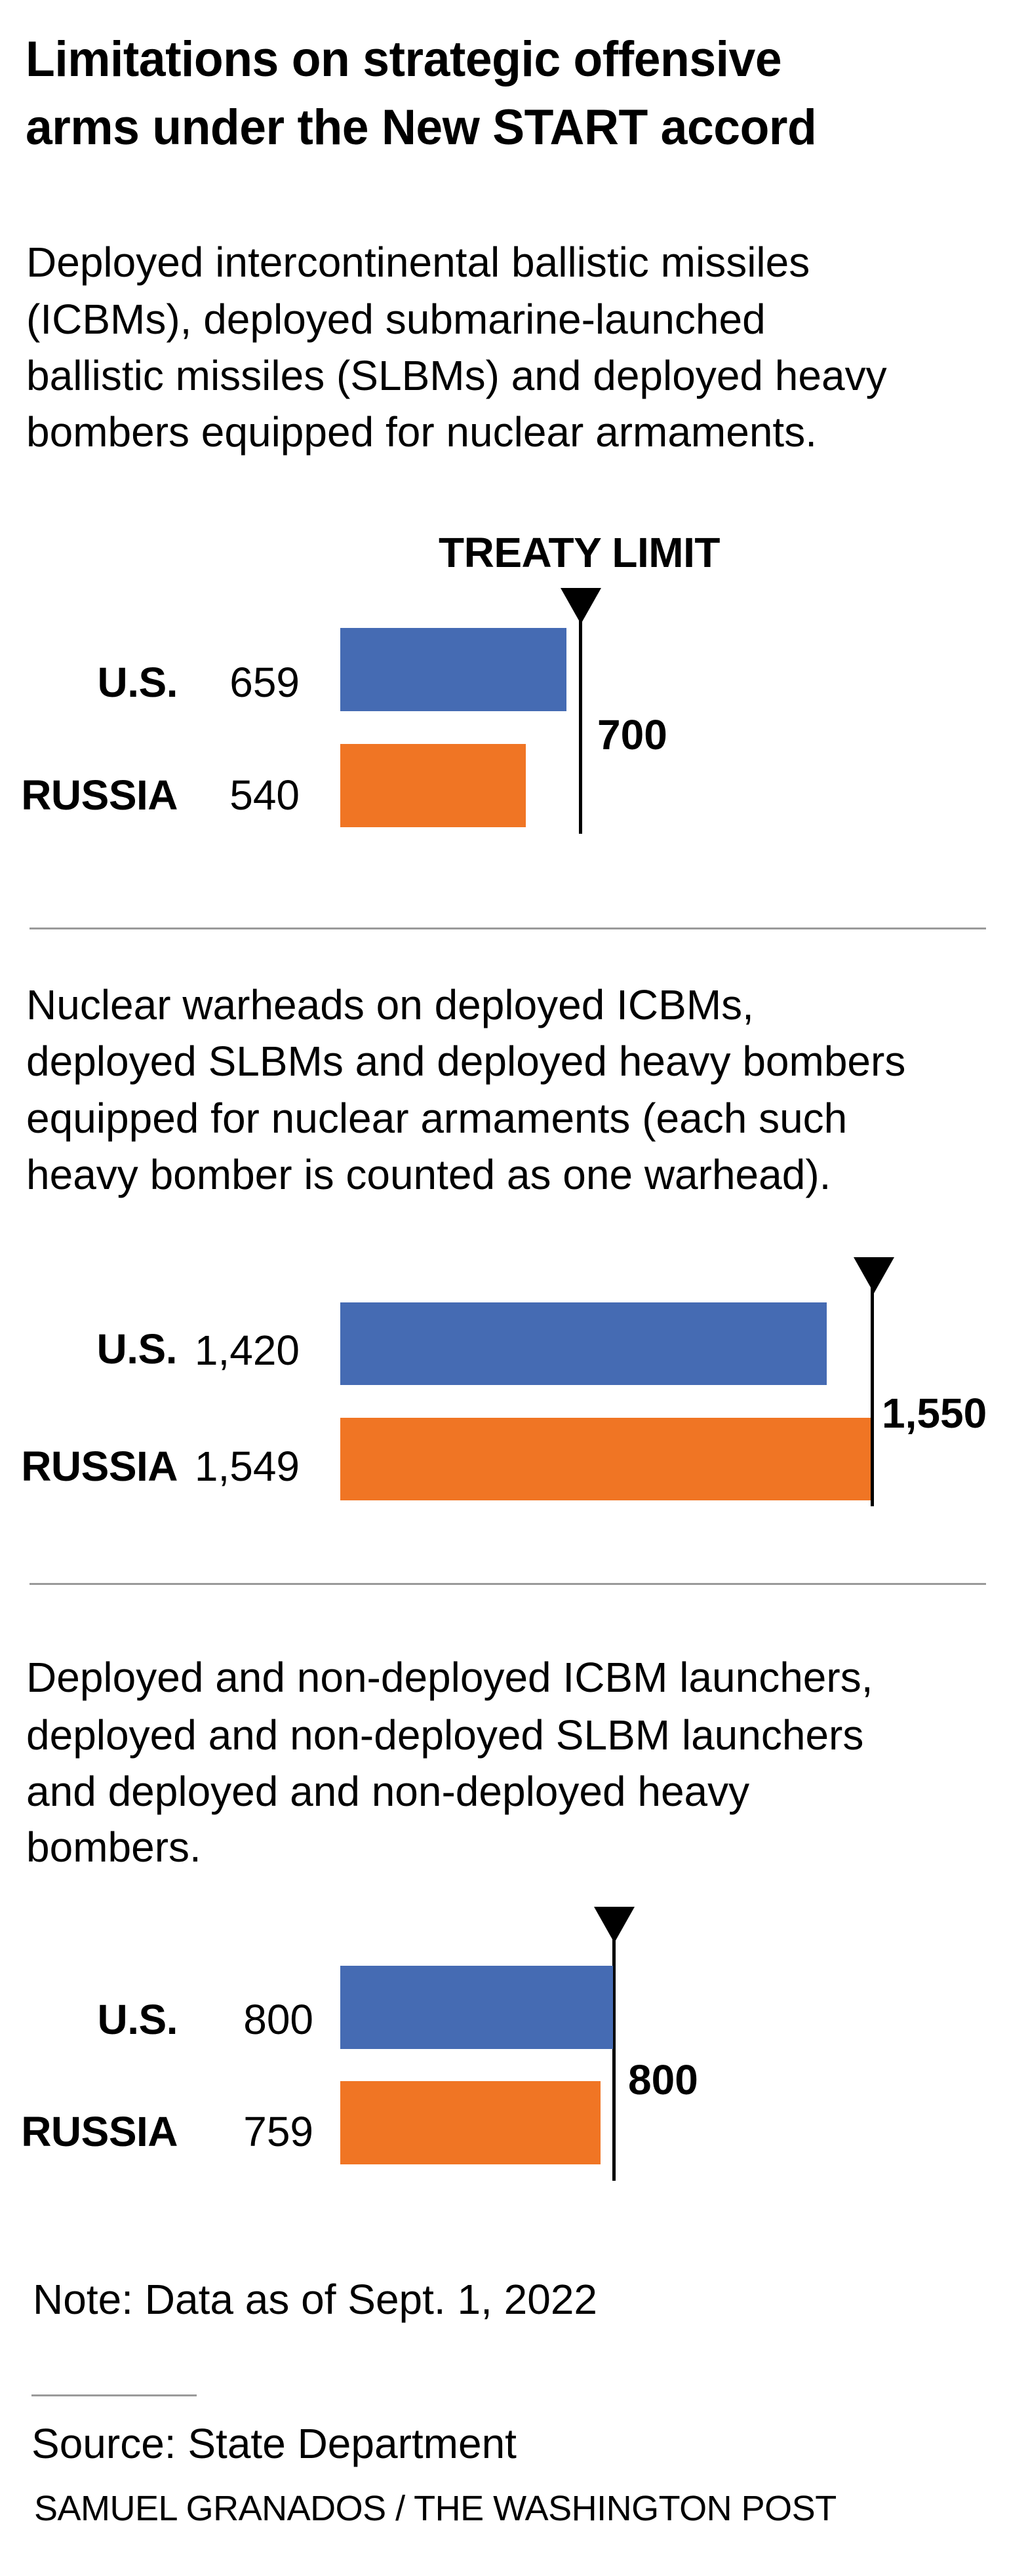 The width and height of the screenshot is (1028, 2576). What do you see at coordinates (388, 1791) in the screenshot?
I see `section-3-description-line: and deployed and non-deployed heavy` at bounding box center [388, 1791].